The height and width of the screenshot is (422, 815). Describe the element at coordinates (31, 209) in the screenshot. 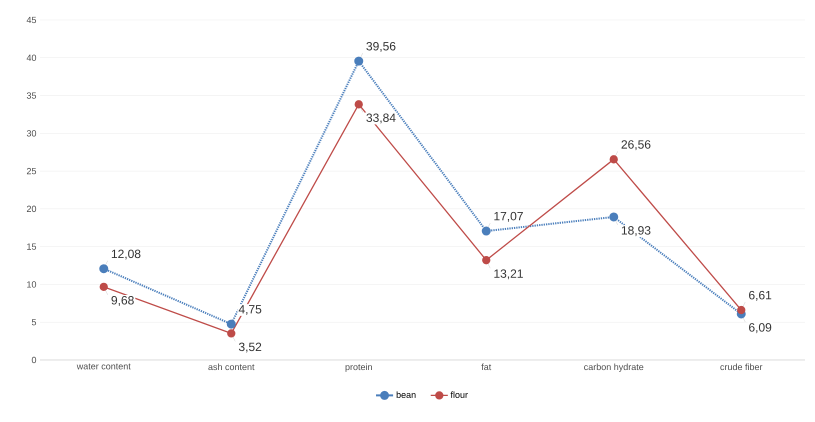

I see `y-tick-label: 20` at that location.